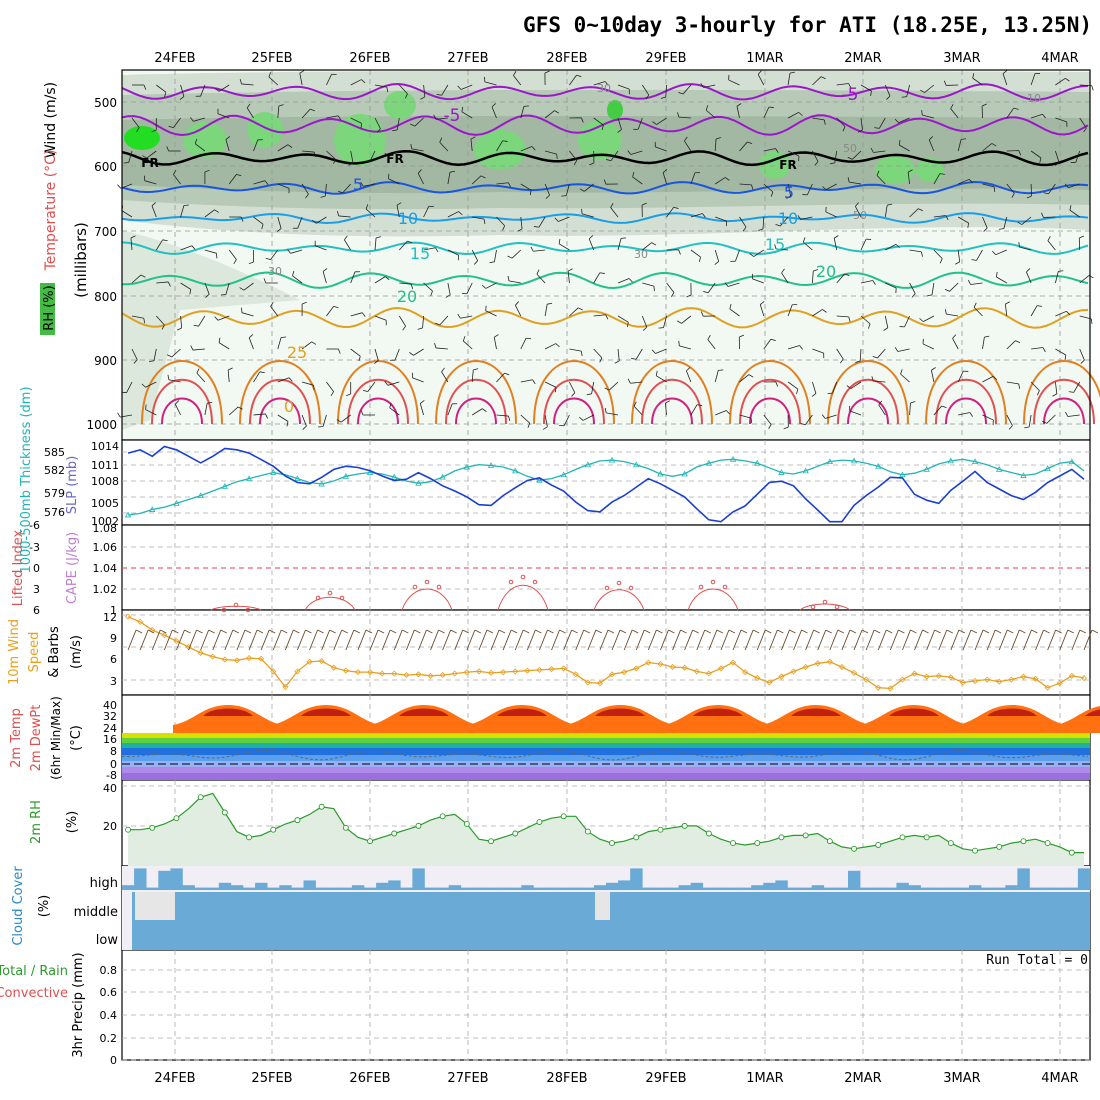 This screenshot has width=1100, height=1100. I want to click on temp-diurnal-peak, so click(522, 712).